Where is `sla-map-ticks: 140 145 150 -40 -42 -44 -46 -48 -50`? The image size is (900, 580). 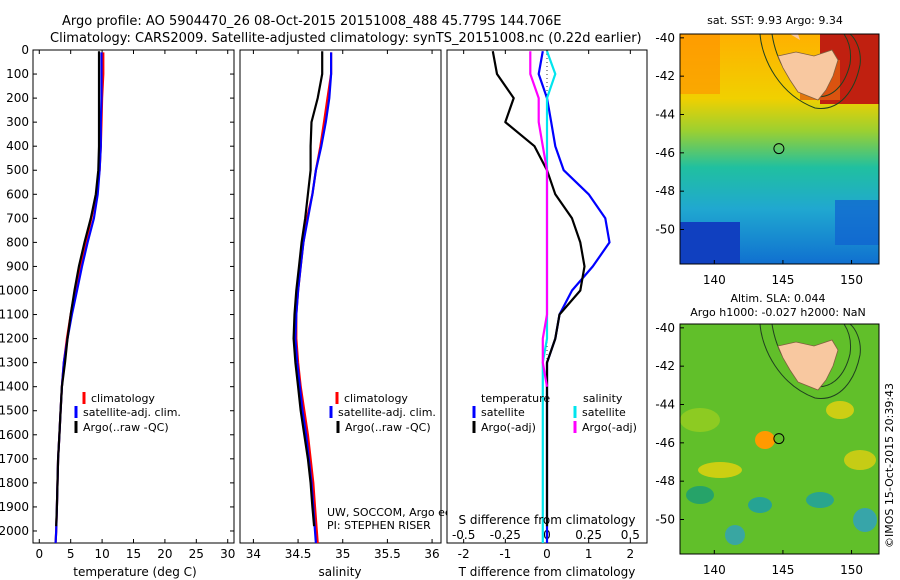 sla-map-ticks: 140 145 150 -40 -42 -44 -46 -48 -50 is located at coordinates (759, 449).